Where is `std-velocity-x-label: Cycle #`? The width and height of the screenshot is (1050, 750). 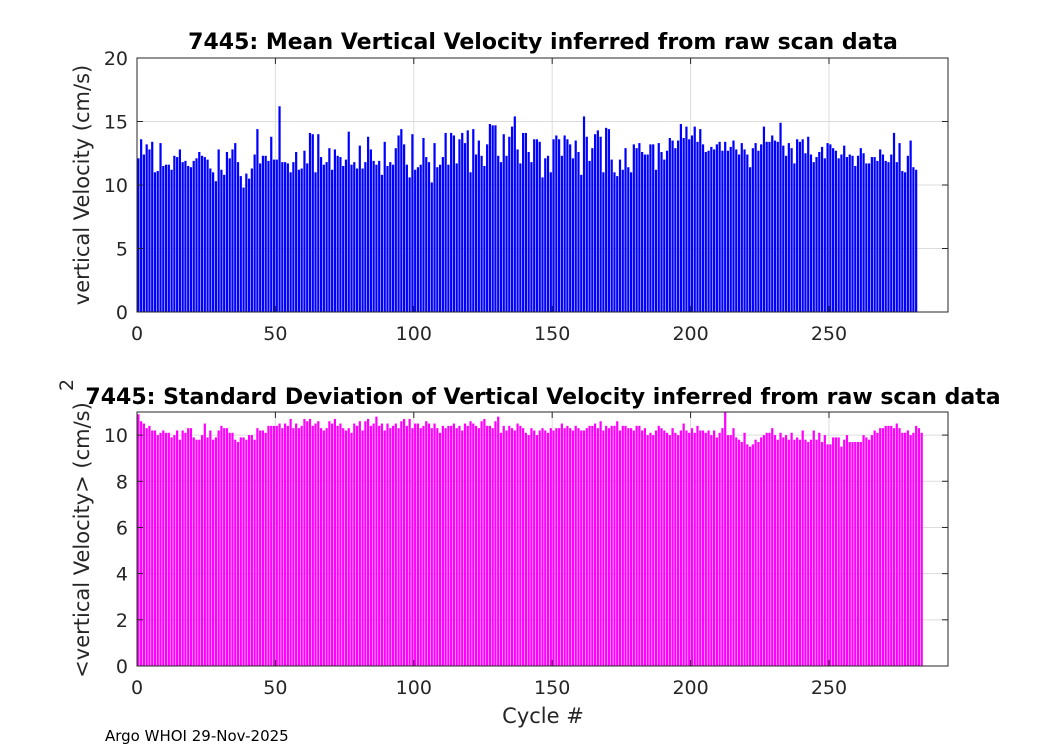 std-velocity-x-label: Cycle # is located at coordinates (543, 716).